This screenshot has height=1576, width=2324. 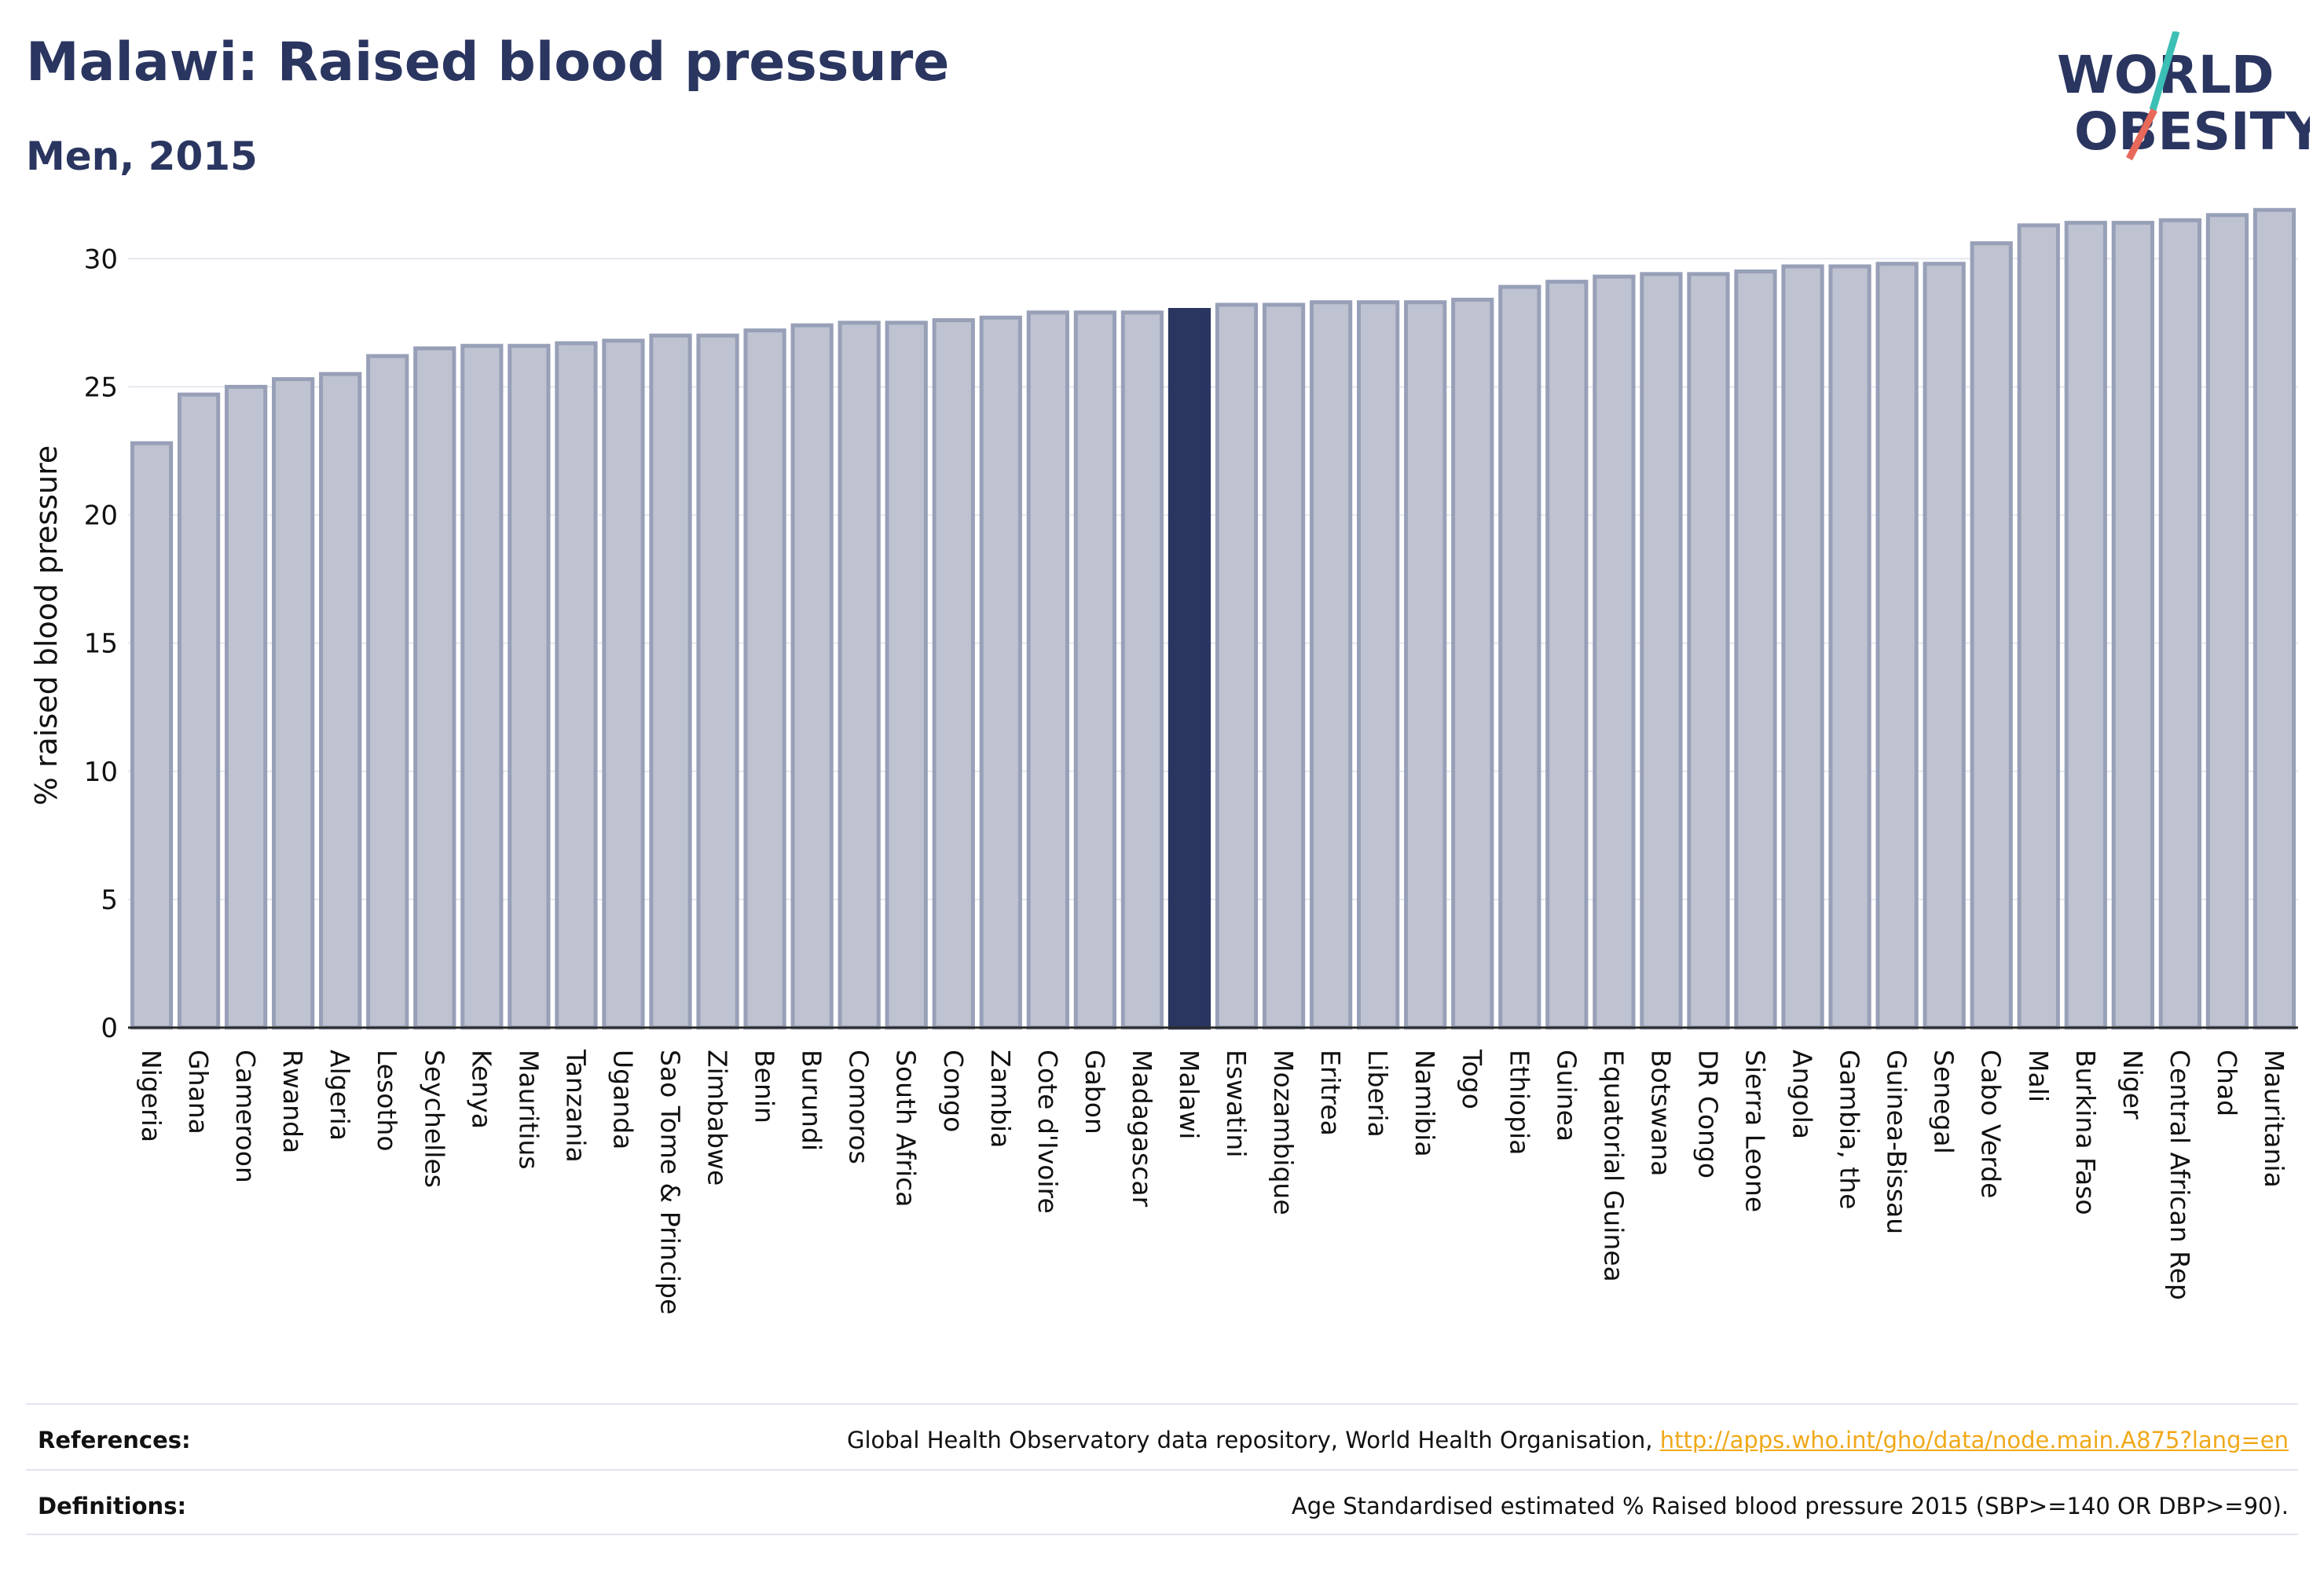 I want to click on x-tick-label: Cameroon, so click(x=245, y=1116).